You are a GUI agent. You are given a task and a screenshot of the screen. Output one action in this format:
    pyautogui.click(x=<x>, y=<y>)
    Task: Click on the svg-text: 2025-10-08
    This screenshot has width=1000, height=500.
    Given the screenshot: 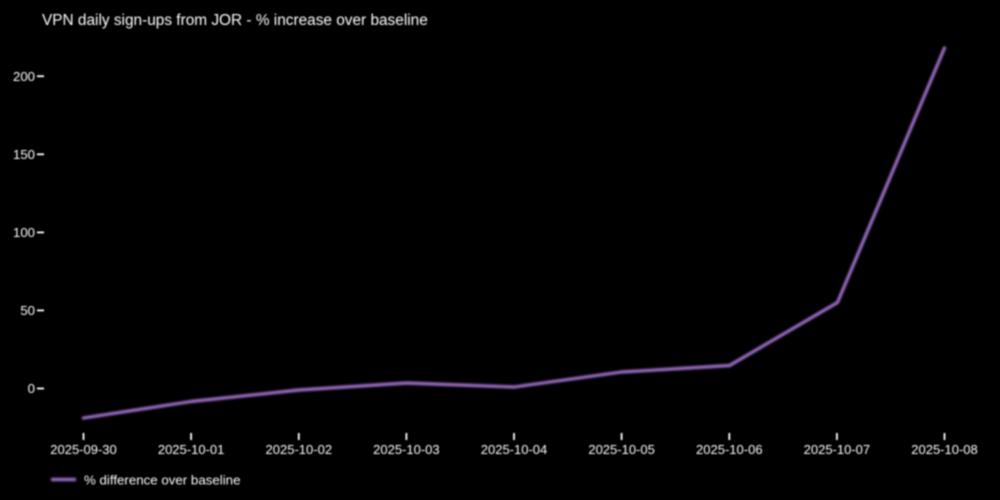 What is the action you would take?
    pyautogui.click(x=944, y=449)
    